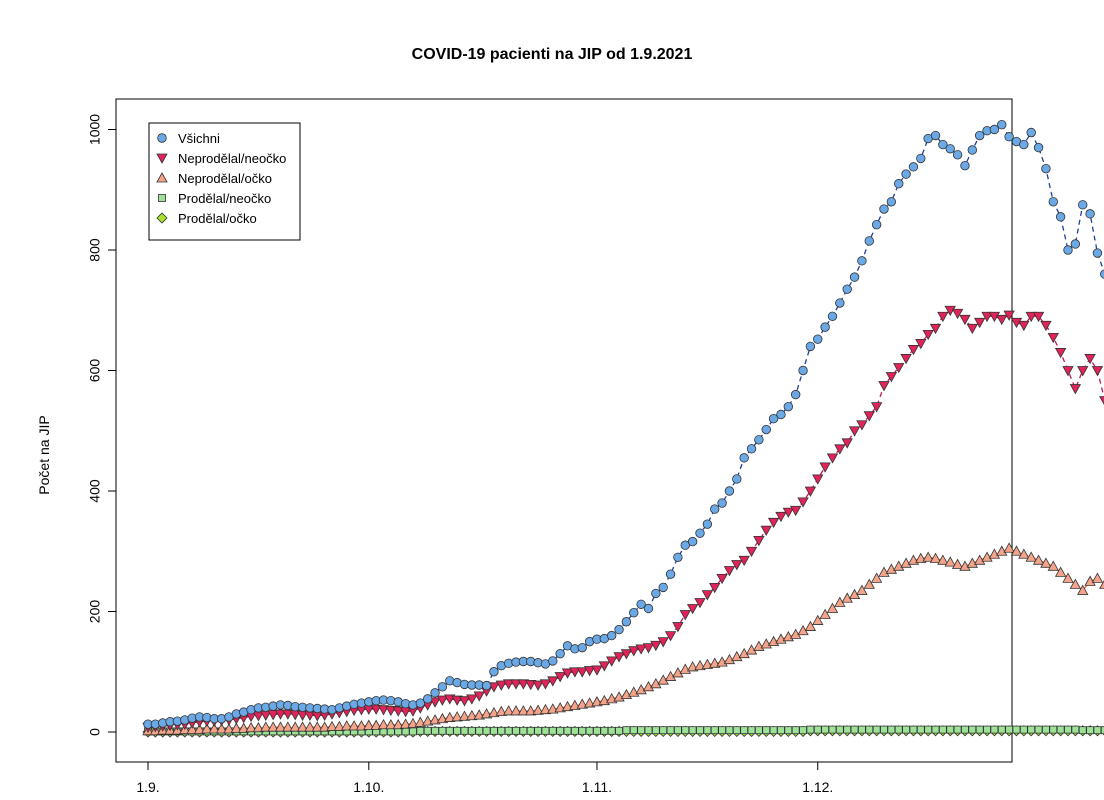  I want to click on y-tick-label: 800, so click(95, 250).